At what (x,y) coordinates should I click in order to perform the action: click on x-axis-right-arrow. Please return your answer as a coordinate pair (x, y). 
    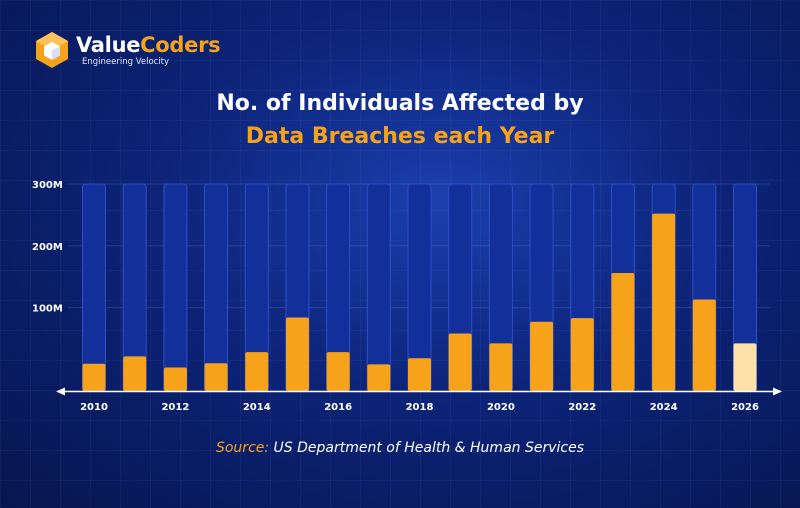
    Looking at the image, I should click on (777, 391).